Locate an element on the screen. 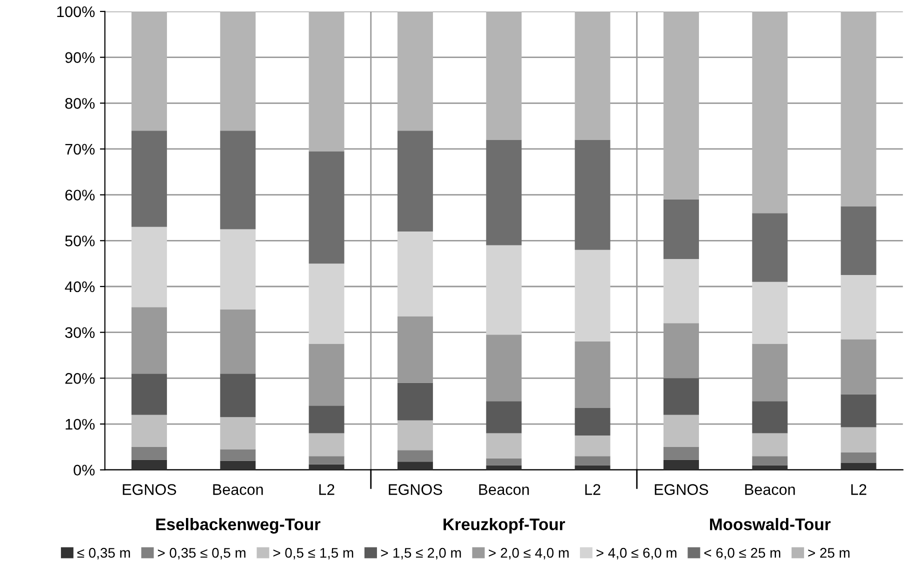 This screenshot has height=573, width=912. legend-label: > 1,5 ≤ 2,0 m is located at coordinates (421, 554).